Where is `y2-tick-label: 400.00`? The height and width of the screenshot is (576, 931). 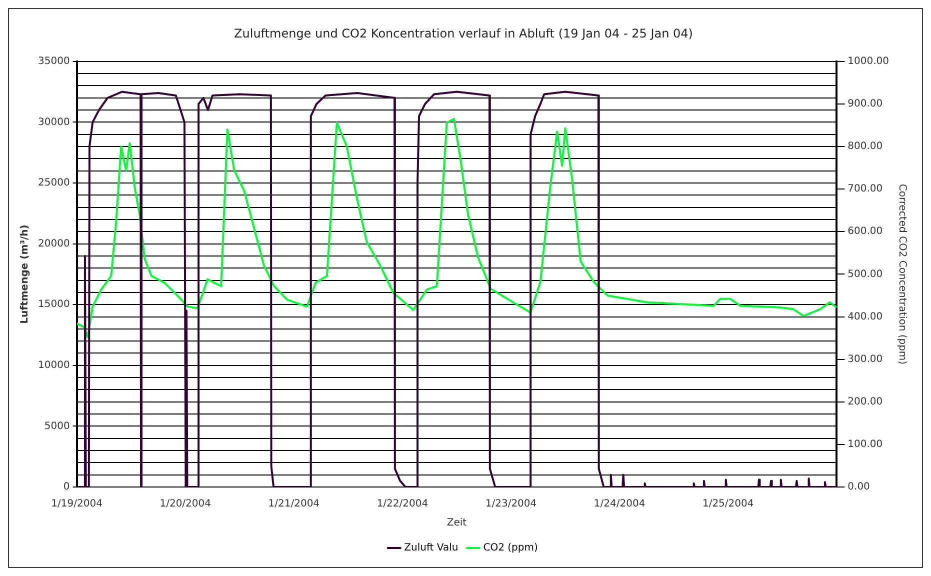 y2-tick-label: 400.00 is located at coordinates (865, 316).